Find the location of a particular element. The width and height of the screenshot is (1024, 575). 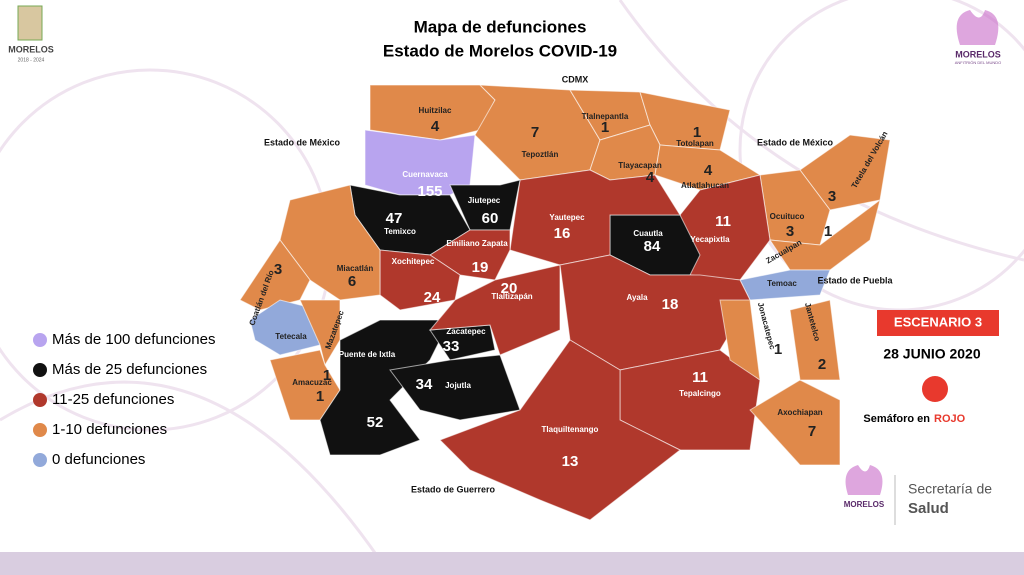

death-count: 60 is located at coordinates (490, 218).